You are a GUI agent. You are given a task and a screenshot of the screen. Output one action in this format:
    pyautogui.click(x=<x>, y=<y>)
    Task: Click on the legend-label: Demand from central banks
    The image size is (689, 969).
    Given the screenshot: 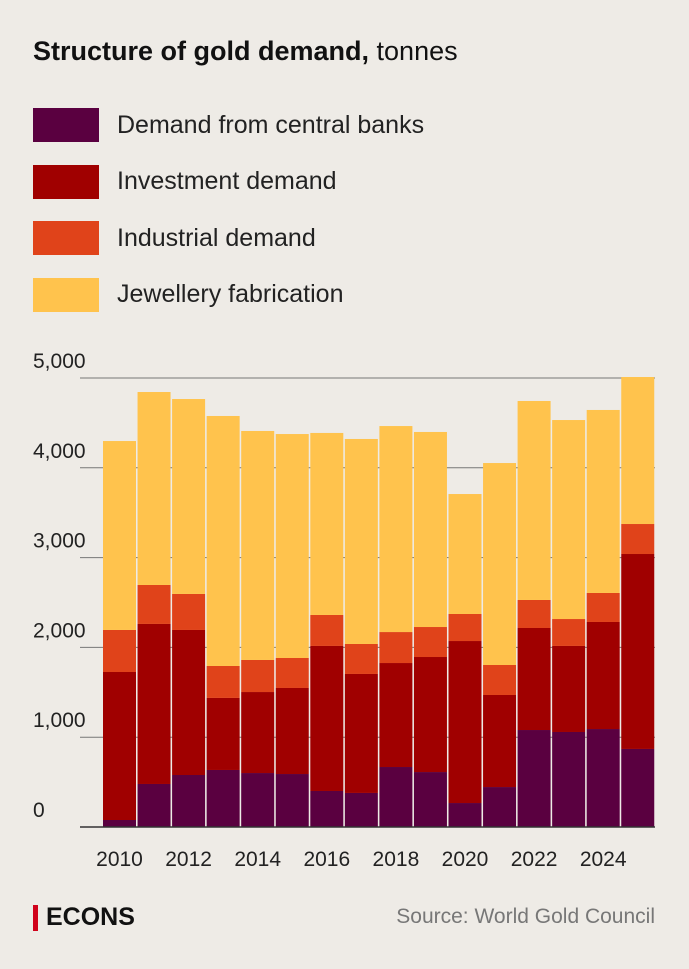 What is the action you would take?
    pyautogui.click(x=271, y=124)
    